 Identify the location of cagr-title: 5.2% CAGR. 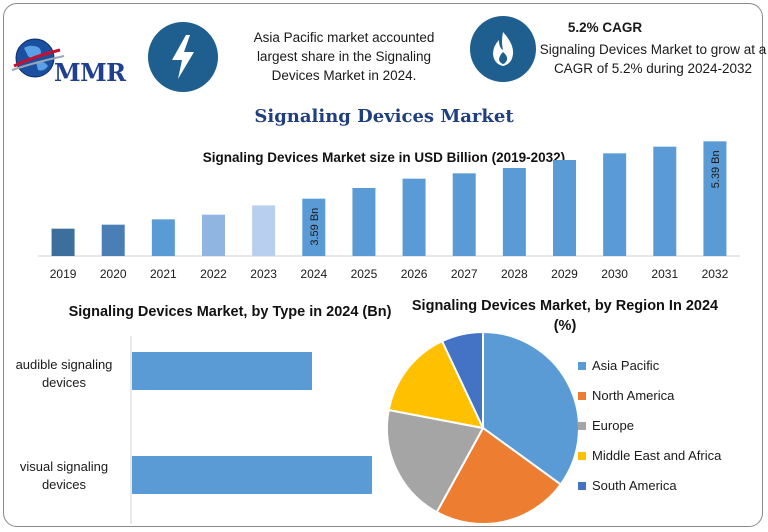
(605, 27).